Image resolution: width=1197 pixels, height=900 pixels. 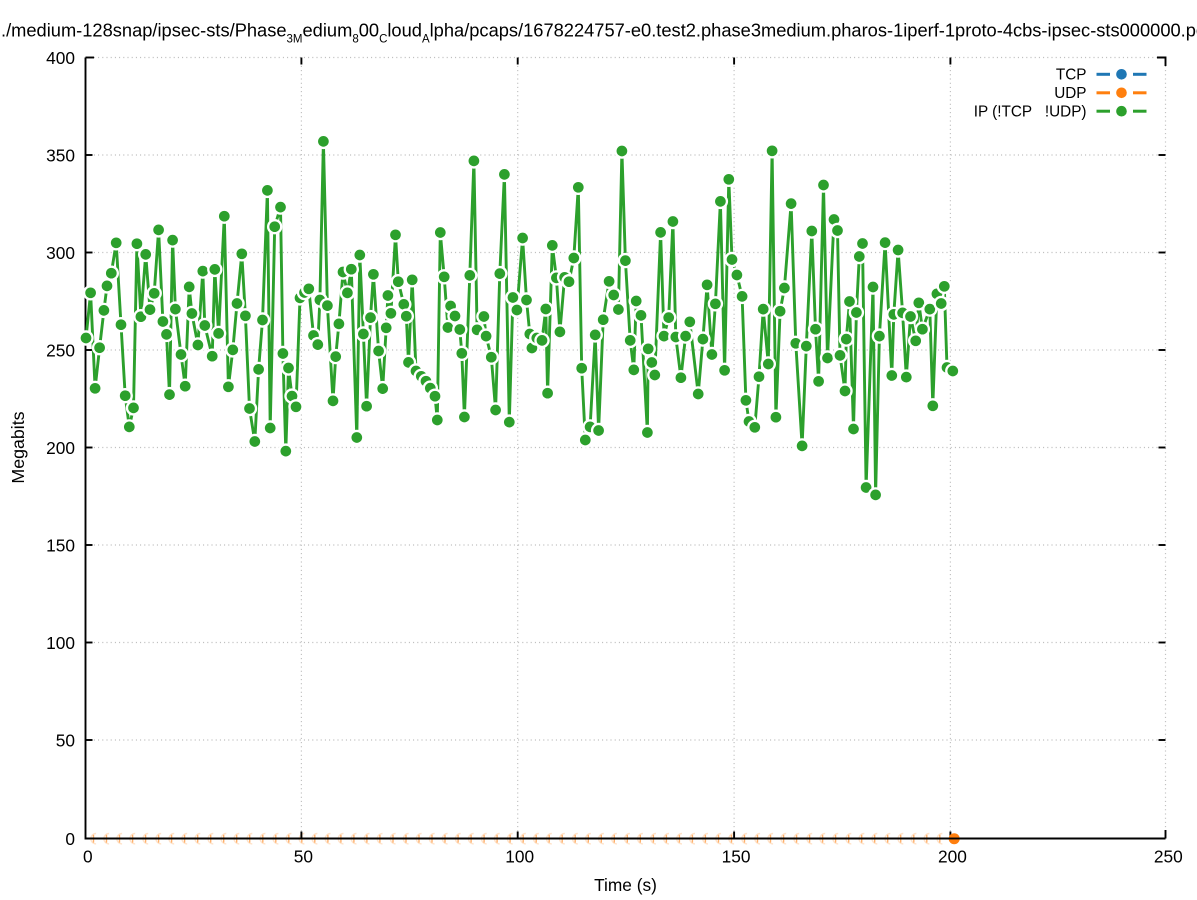 I want to click on svg-text: Time (s), so click(x=625, y=885).